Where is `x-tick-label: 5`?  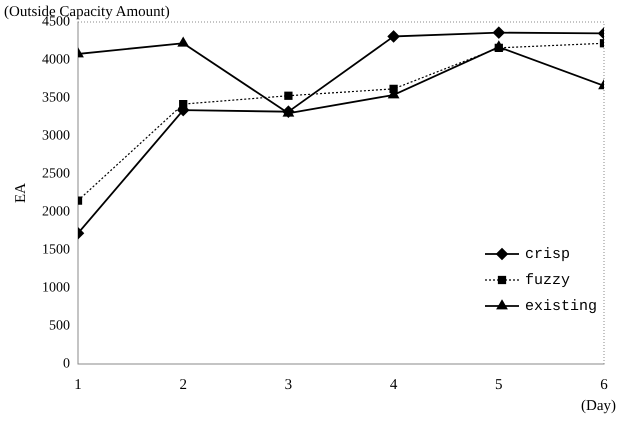 x-tick-label: 5 is located at coordinates (499, 384).